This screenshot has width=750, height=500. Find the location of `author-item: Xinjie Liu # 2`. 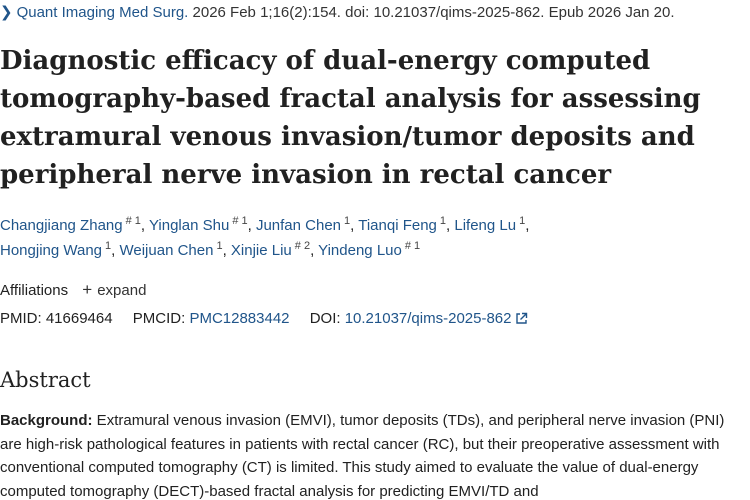

author-item: Xinjie Liu # 2 is located at coordinates (270, 250).